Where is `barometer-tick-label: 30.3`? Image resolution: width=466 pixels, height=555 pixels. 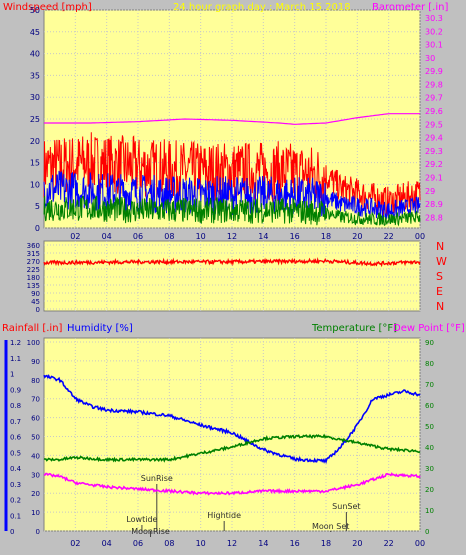
barometer-tick-label: 30.3 is located at coordinates (434, 18).